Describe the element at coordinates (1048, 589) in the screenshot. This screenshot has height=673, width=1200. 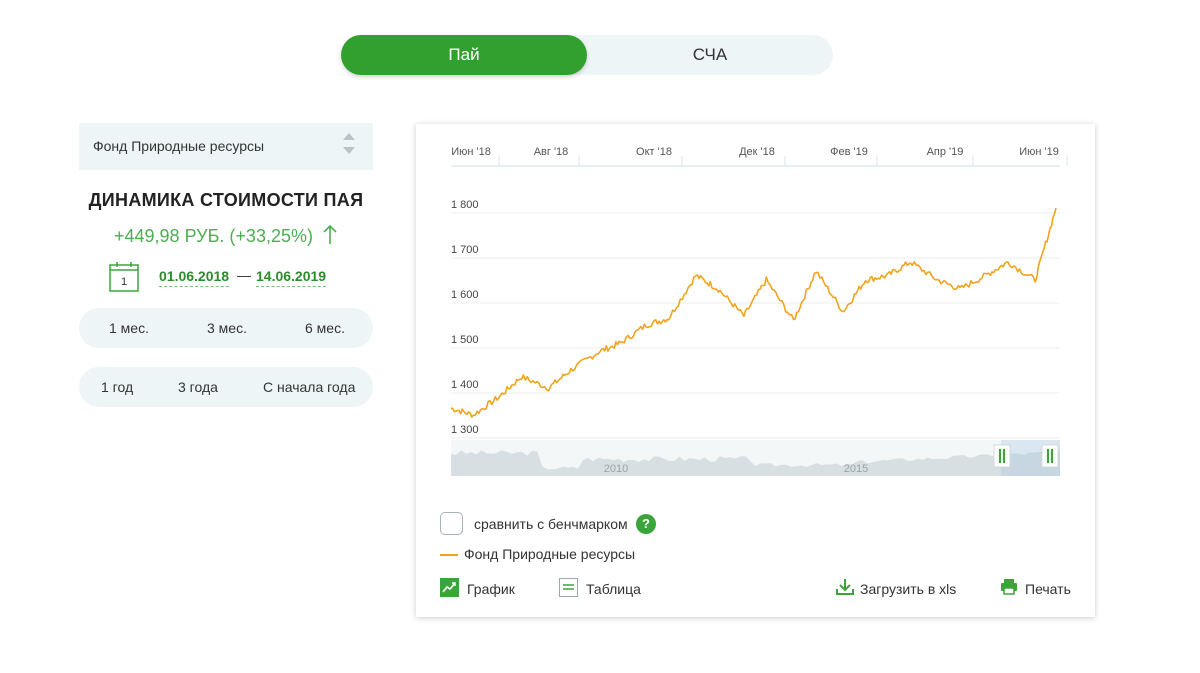
I see `print-label: Печать` at that location.